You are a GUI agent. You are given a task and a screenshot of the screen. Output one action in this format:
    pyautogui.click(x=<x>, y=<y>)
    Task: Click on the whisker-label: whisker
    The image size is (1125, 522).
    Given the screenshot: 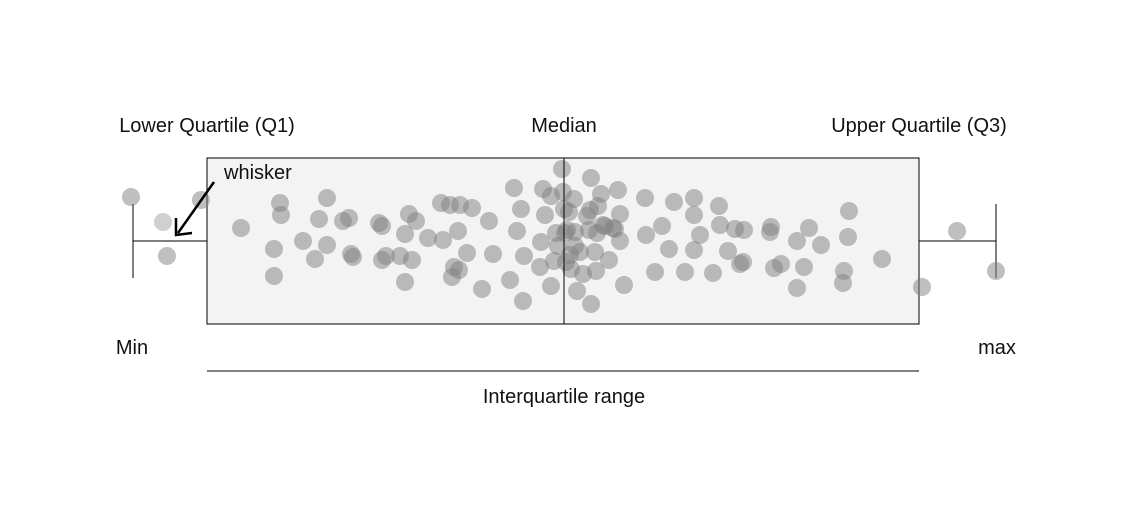 What is the action you would take?
    pyautogui.click(x=257, y=173)
    